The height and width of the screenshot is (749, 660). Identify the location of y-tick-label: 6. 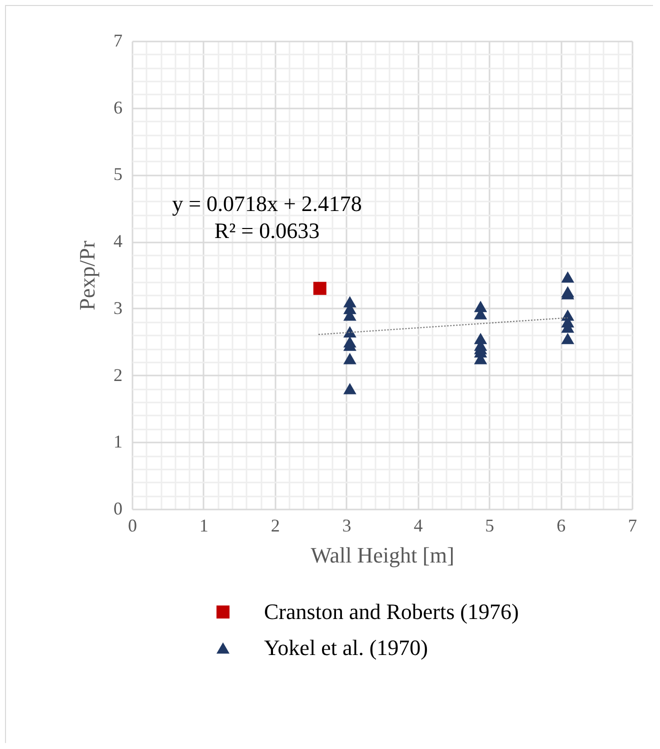
(118, 107).